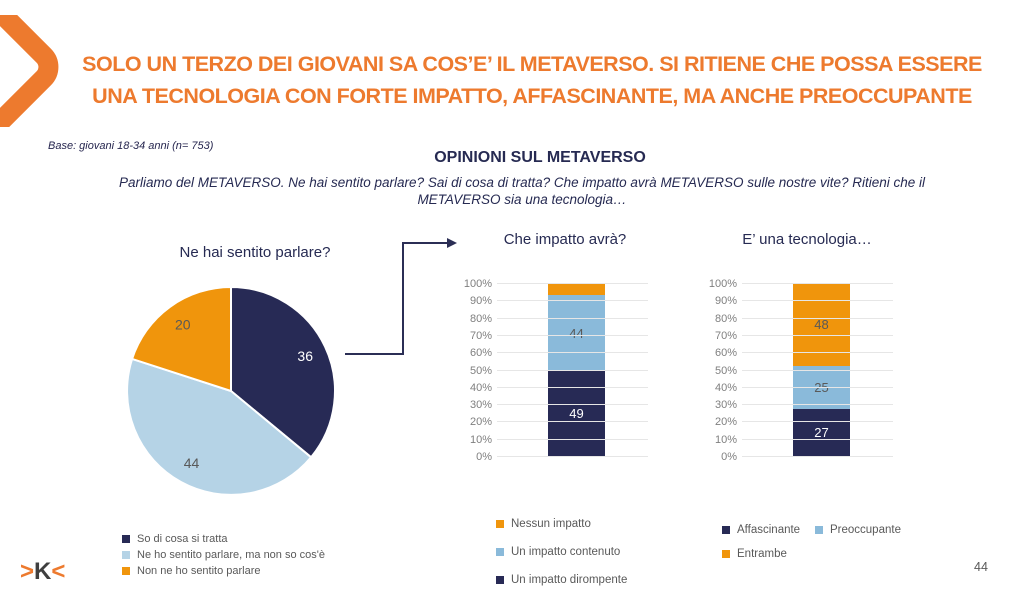 The width and height of the screenshot is (1024, 614). I want to click on legend-label: So di cosa si tratta, so click(182, 539).